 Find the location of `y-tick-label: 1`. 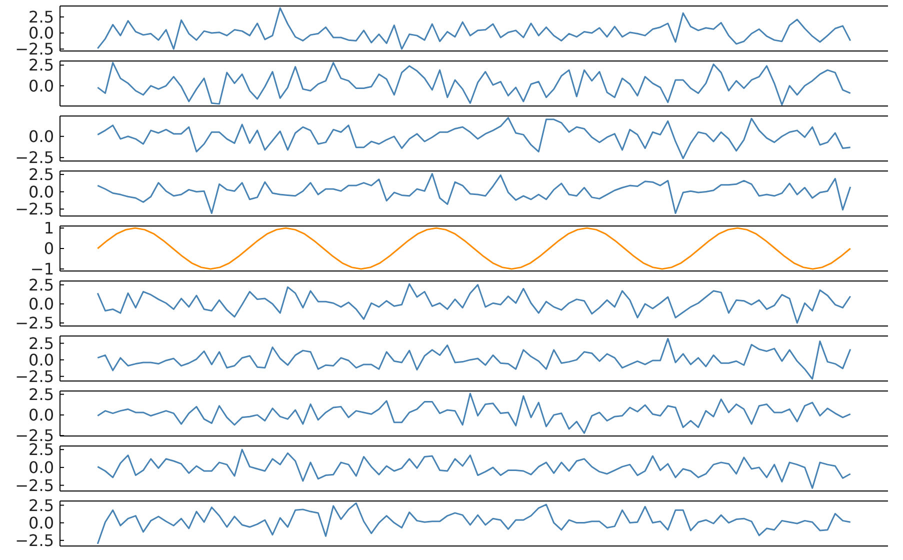

y-tick-label: 1 is located at coordinates (49, 228).